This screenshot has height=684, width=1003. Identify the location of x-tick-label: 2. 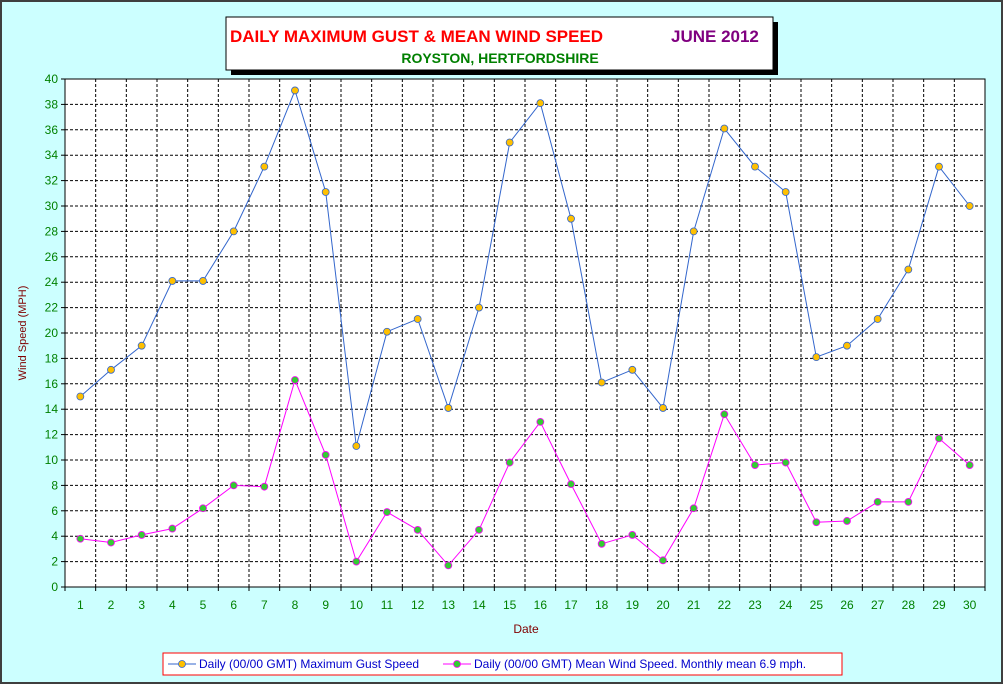
(111, 605).